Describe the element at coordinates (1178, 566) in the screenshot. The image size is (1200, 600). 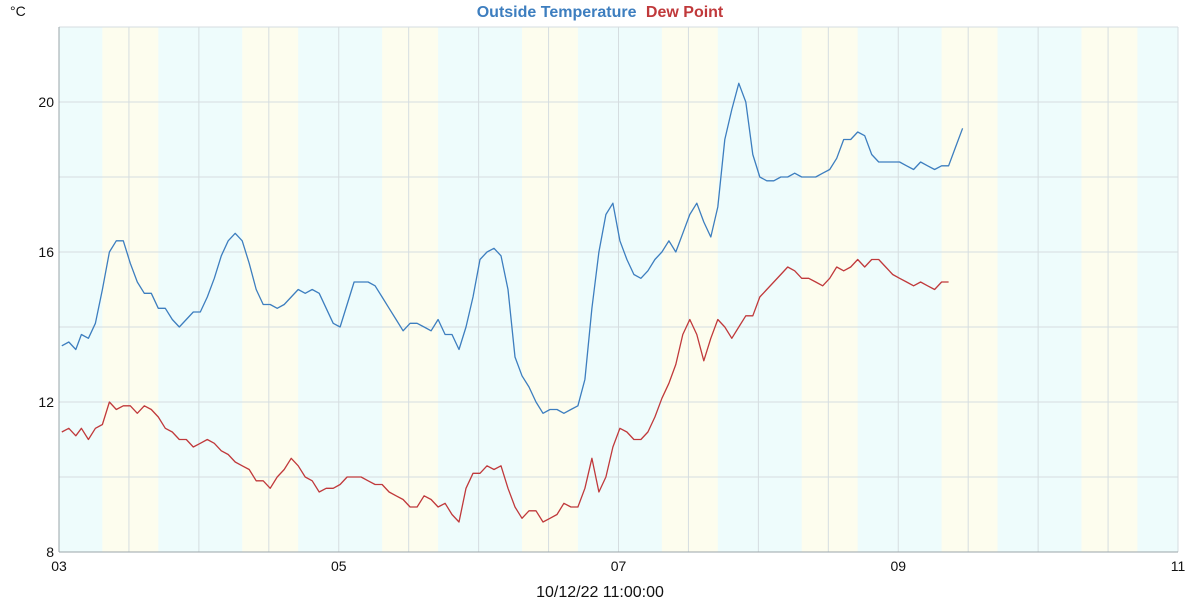
I see `x-tick-label: 11` at that location.